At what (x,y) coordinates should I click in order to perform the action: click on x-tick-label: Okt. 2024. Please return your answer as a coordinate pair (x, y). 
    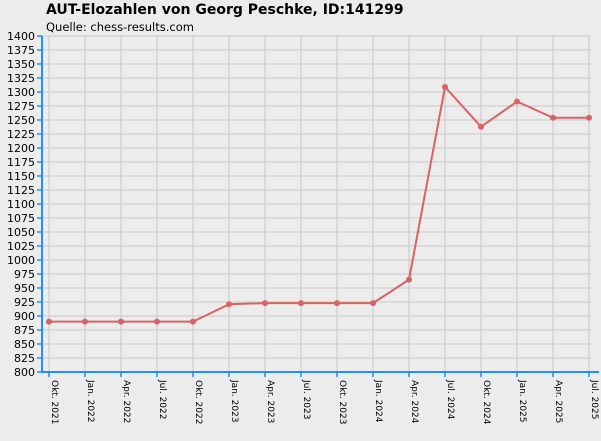
    Looking at the image, I should click on (486, 402).